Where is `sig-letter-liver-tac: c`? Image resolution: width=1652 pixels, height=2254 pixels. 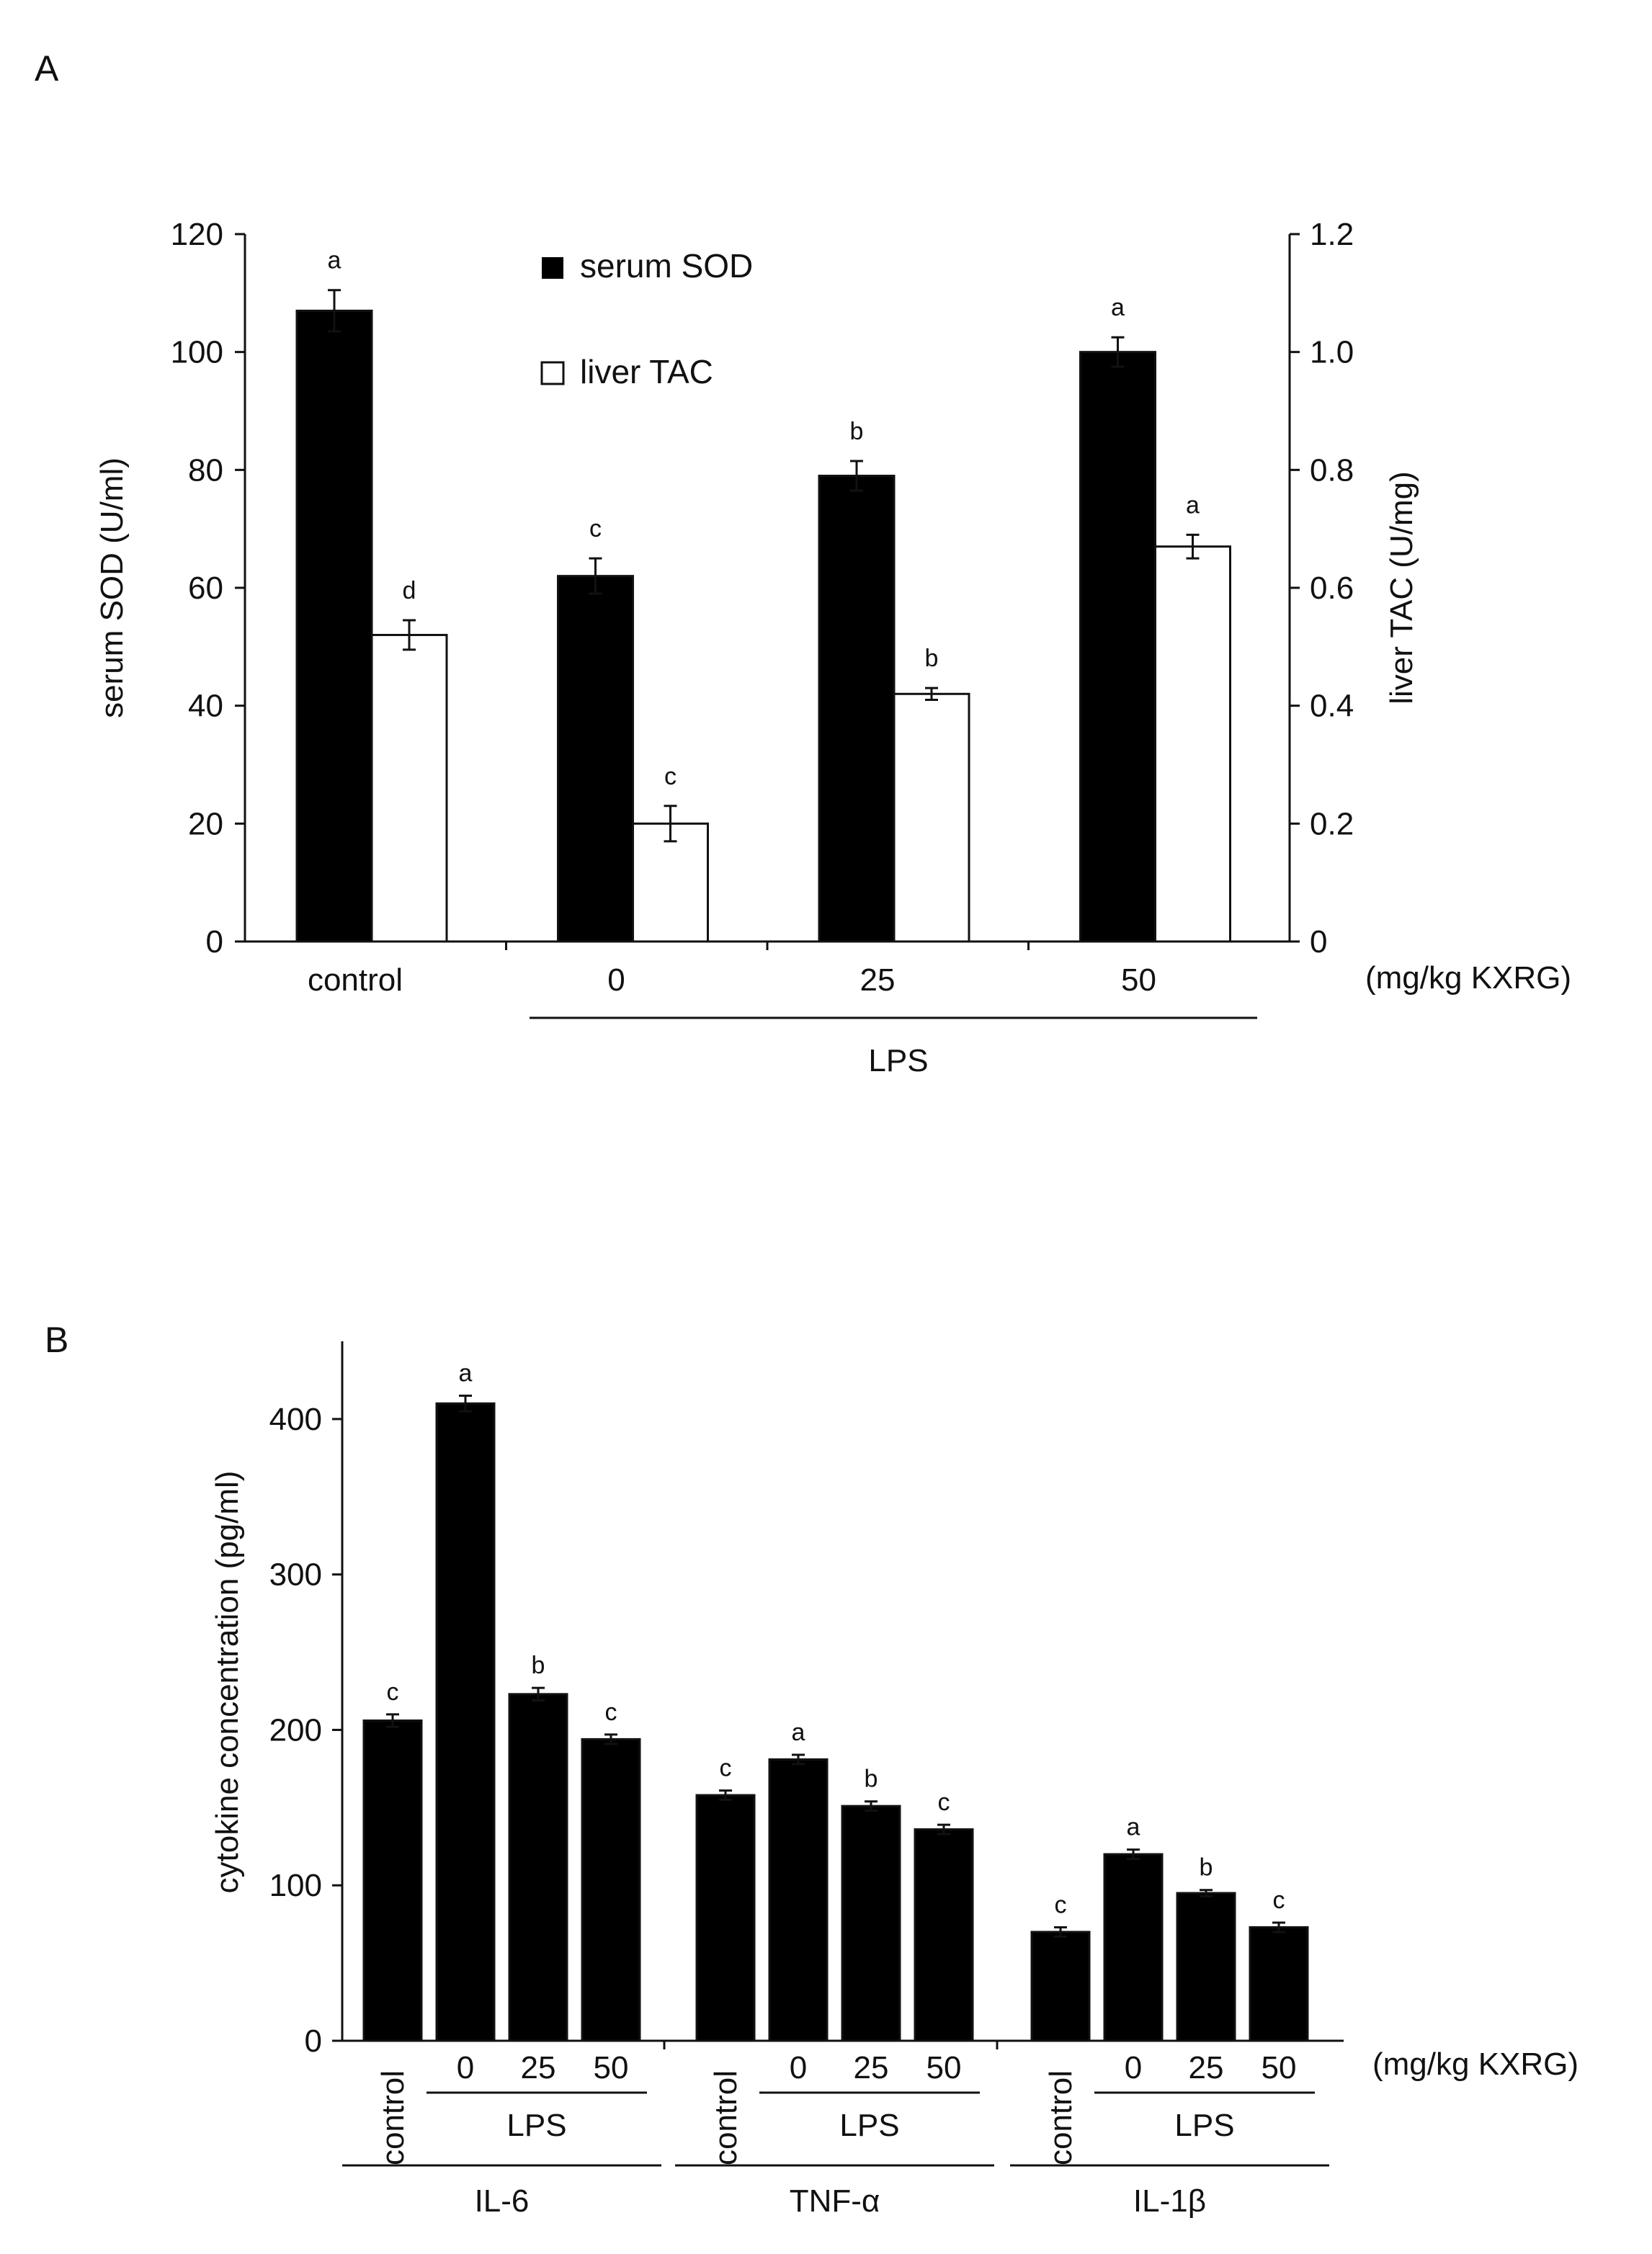 sig-letter-liver-tac: c is located at coordinates (670, 776).